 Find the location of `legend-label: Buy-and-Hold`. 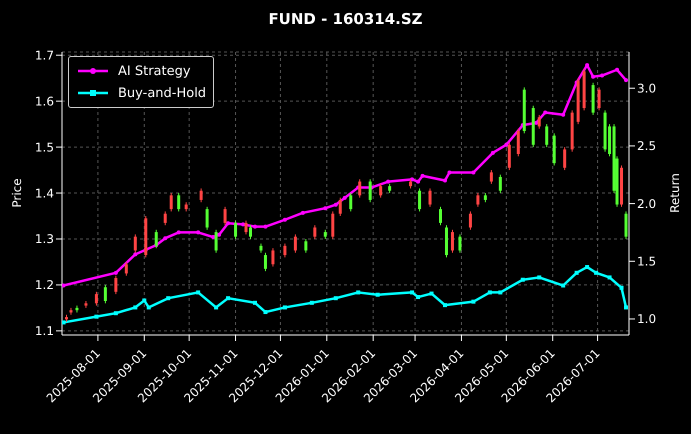

legend-label: Buy-and-Hold is located at coordinates (162, 93).